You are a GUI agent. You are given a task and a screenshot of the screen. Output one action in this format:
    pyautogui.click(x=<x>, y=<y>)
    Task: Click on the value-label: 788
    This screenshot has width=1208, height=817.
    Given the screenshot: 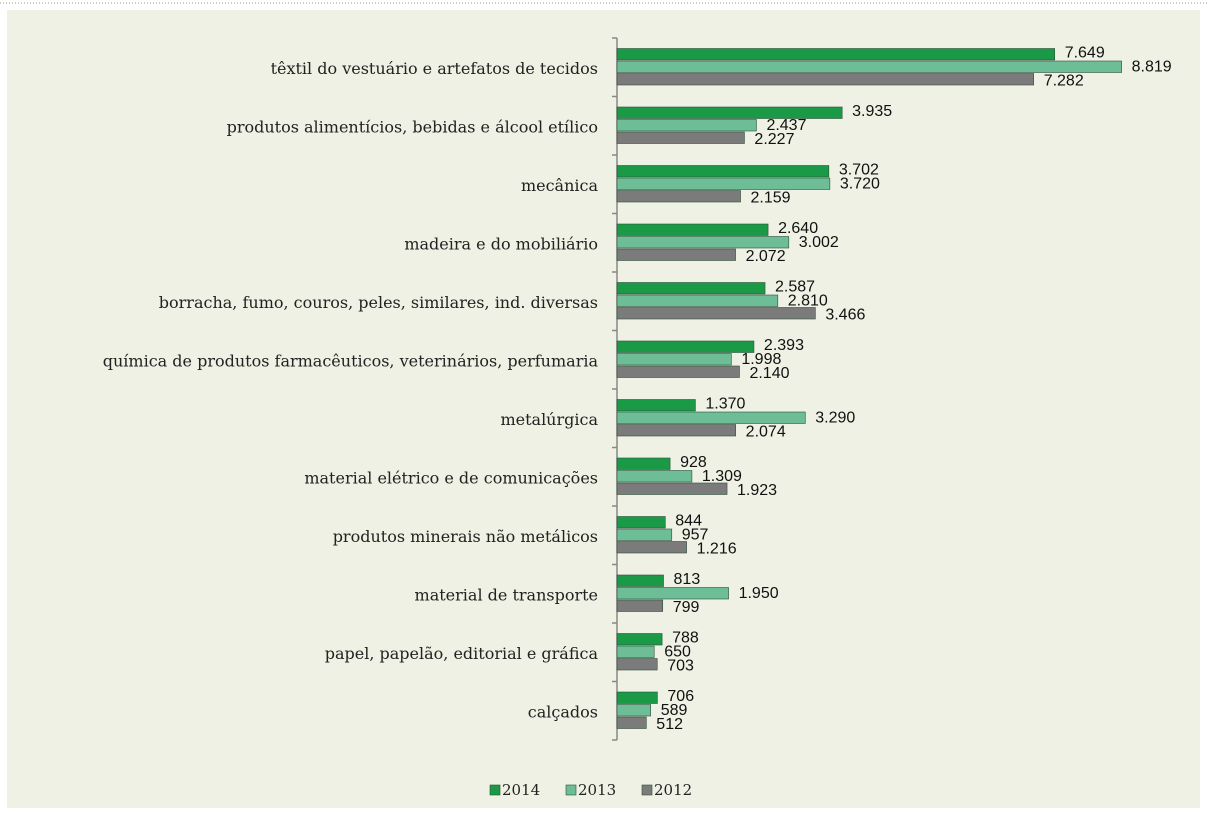 What is the action you would take?
    pyautogui.click(x=685, y=637)
    